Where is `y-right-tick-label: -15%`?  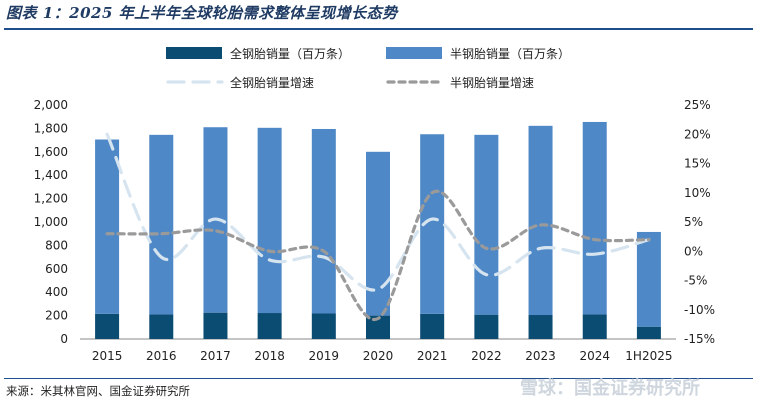
y-right-tick-label: -15% is located at coordinates (699, 339).